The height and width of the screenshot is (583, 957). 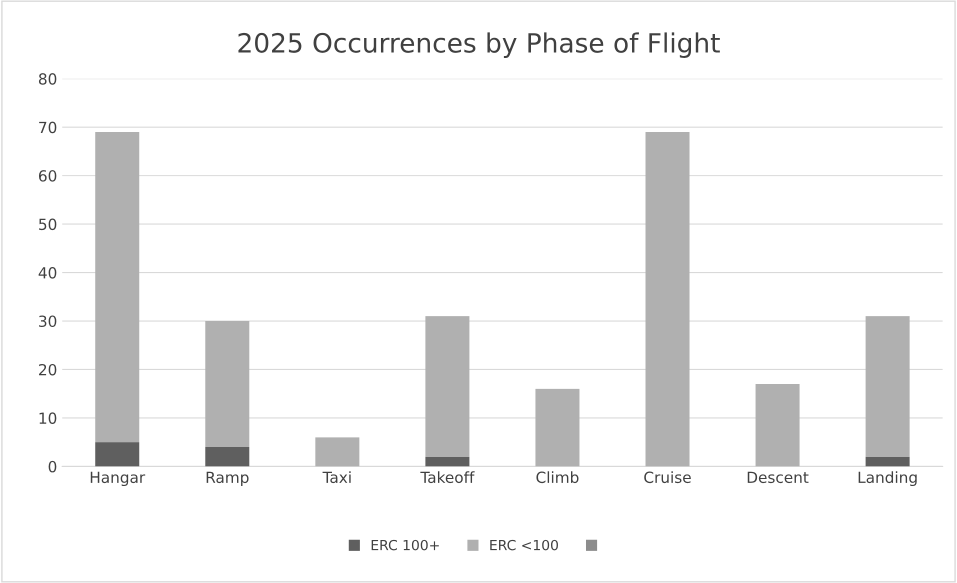 What do you see at coordinates (52, 466) in the screenshot?
I see `y-tick-label: 0` at bounding box center [52, 466].